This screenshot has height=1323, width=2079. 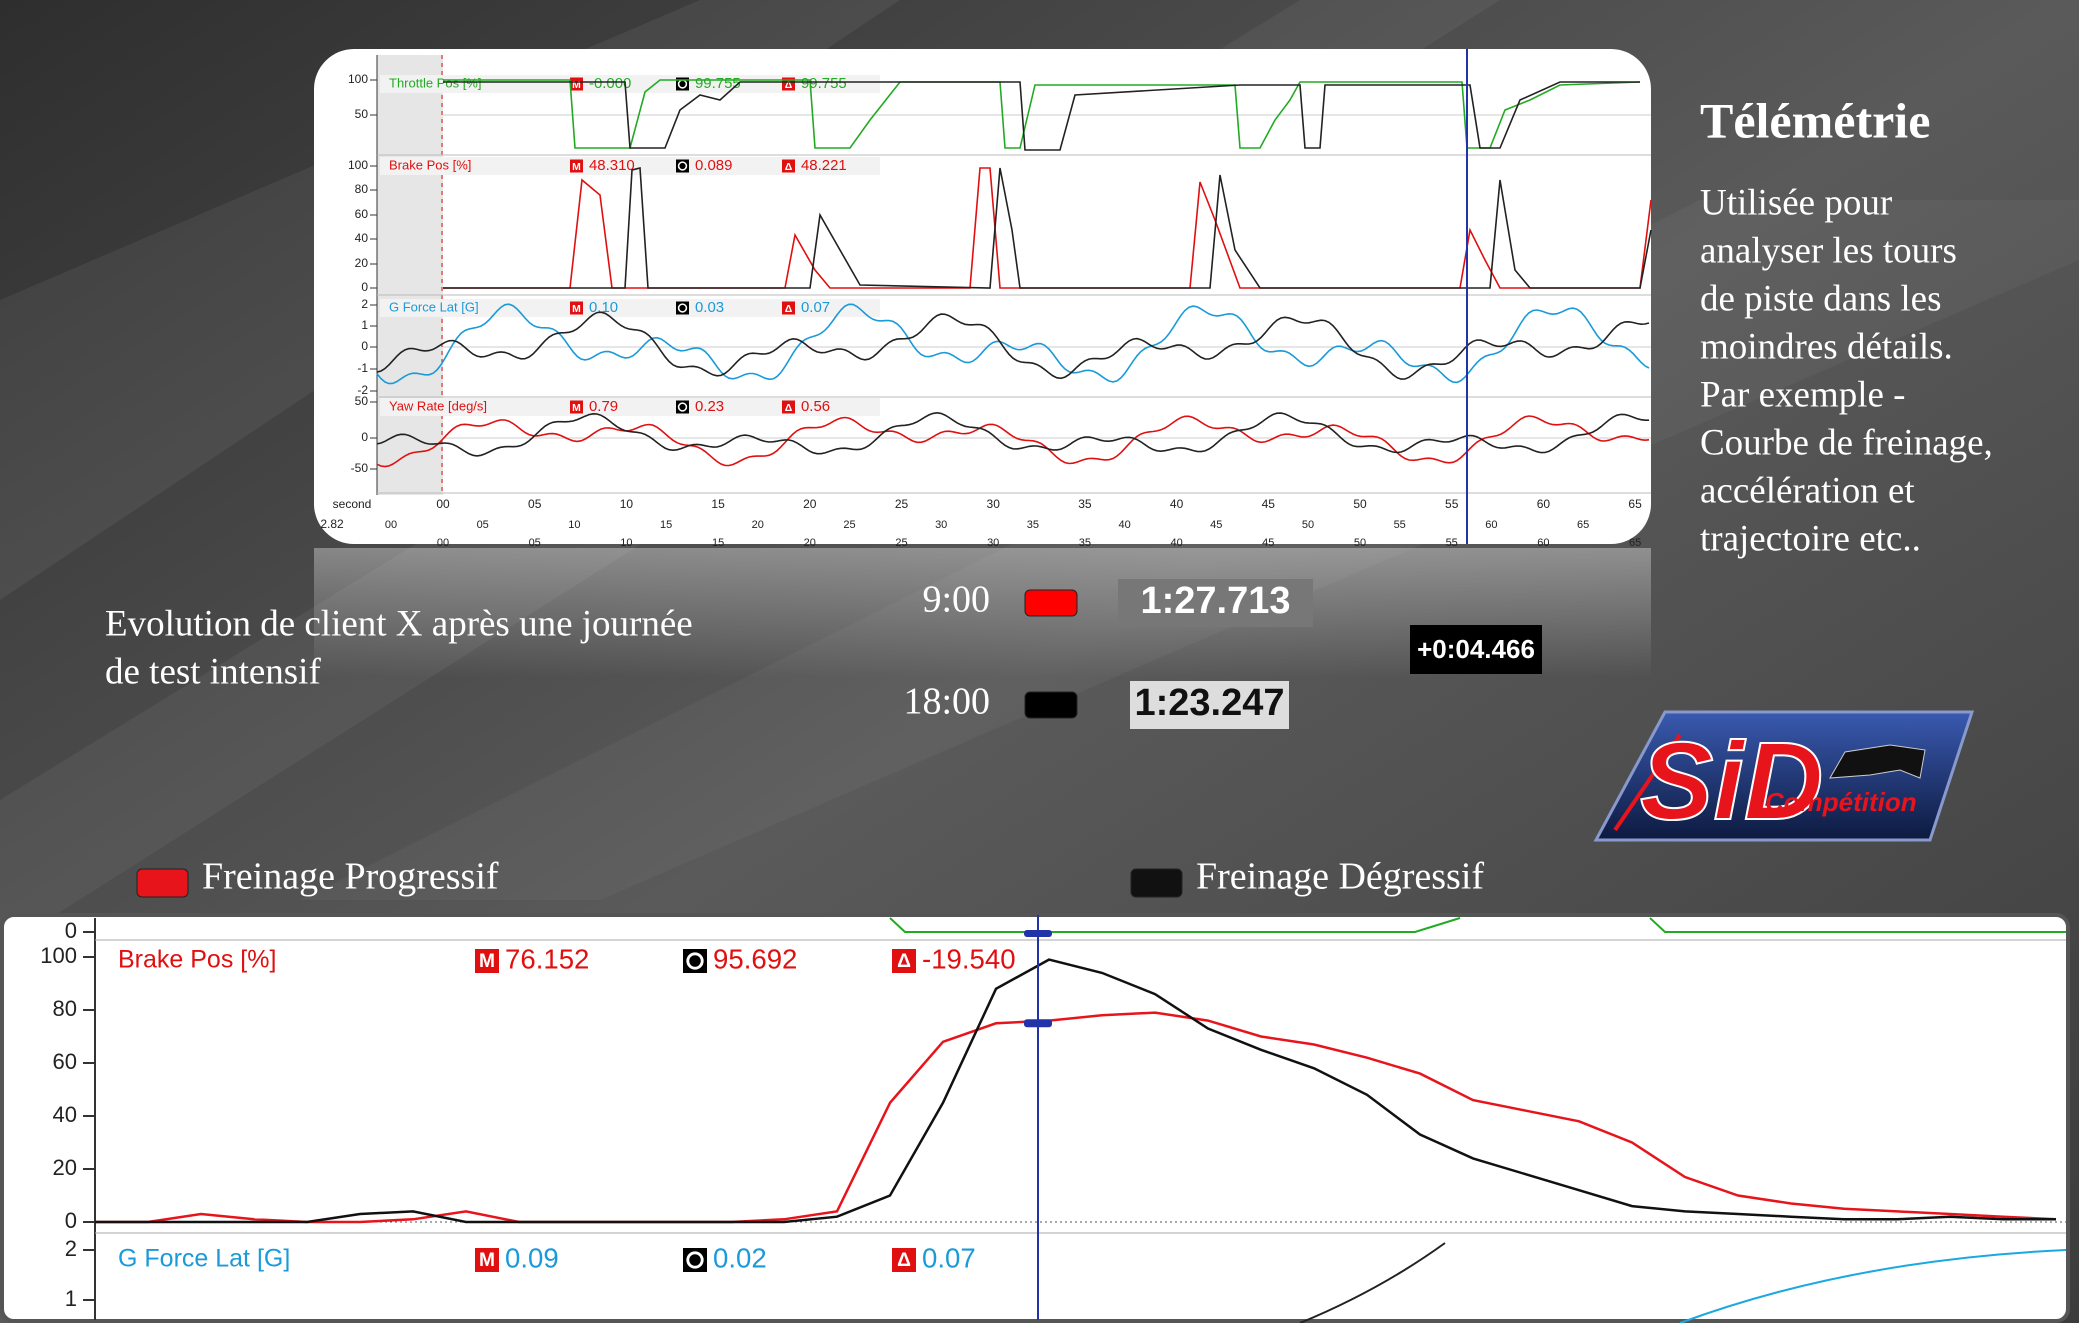 I want to click on readout: 0.03, so click(x=709, y=307).